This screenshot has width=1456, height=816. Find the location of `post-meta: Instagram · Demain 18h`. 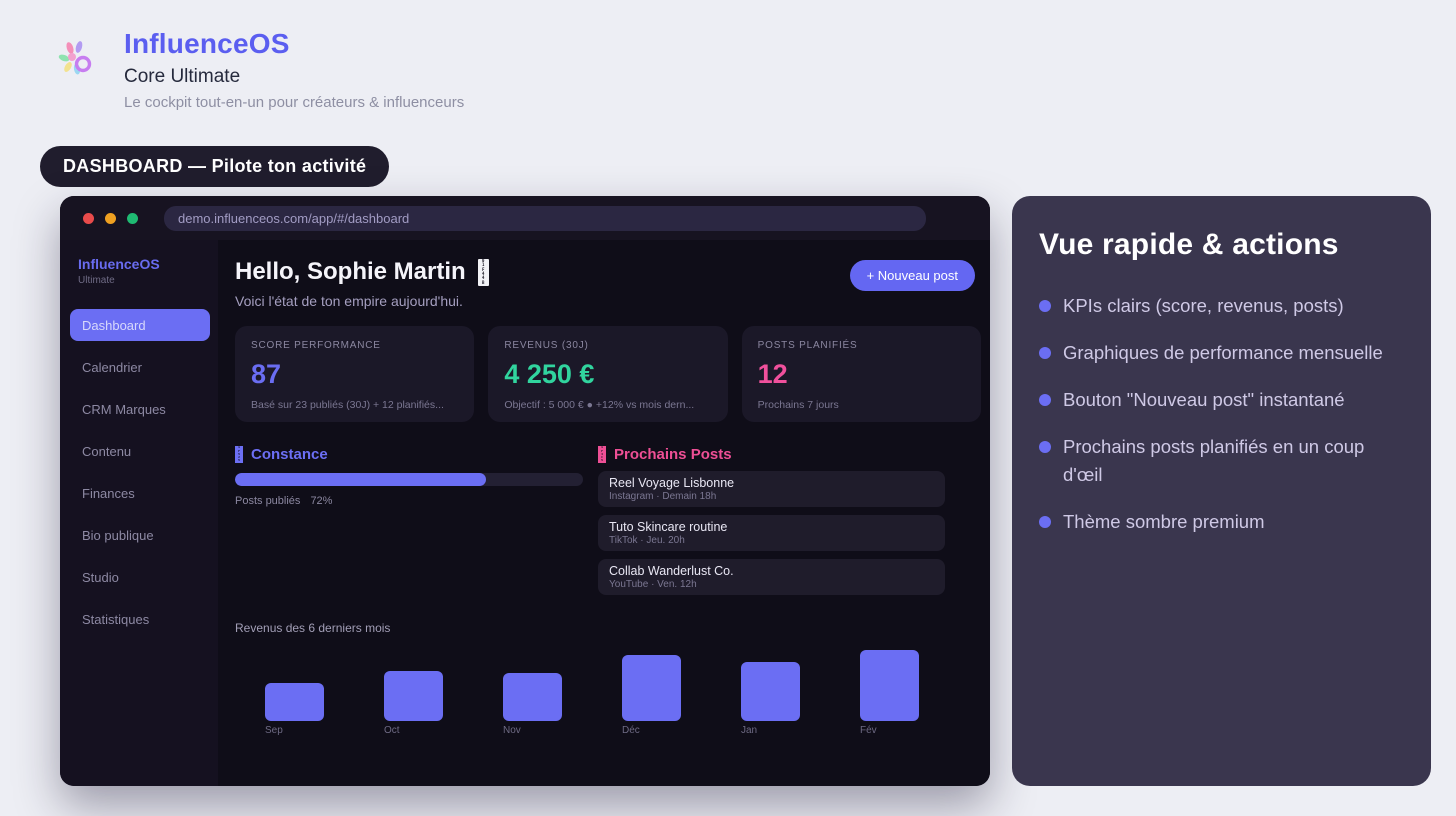

post-meta: Instagram · Demain 18h is located at coordinates (663, 496).